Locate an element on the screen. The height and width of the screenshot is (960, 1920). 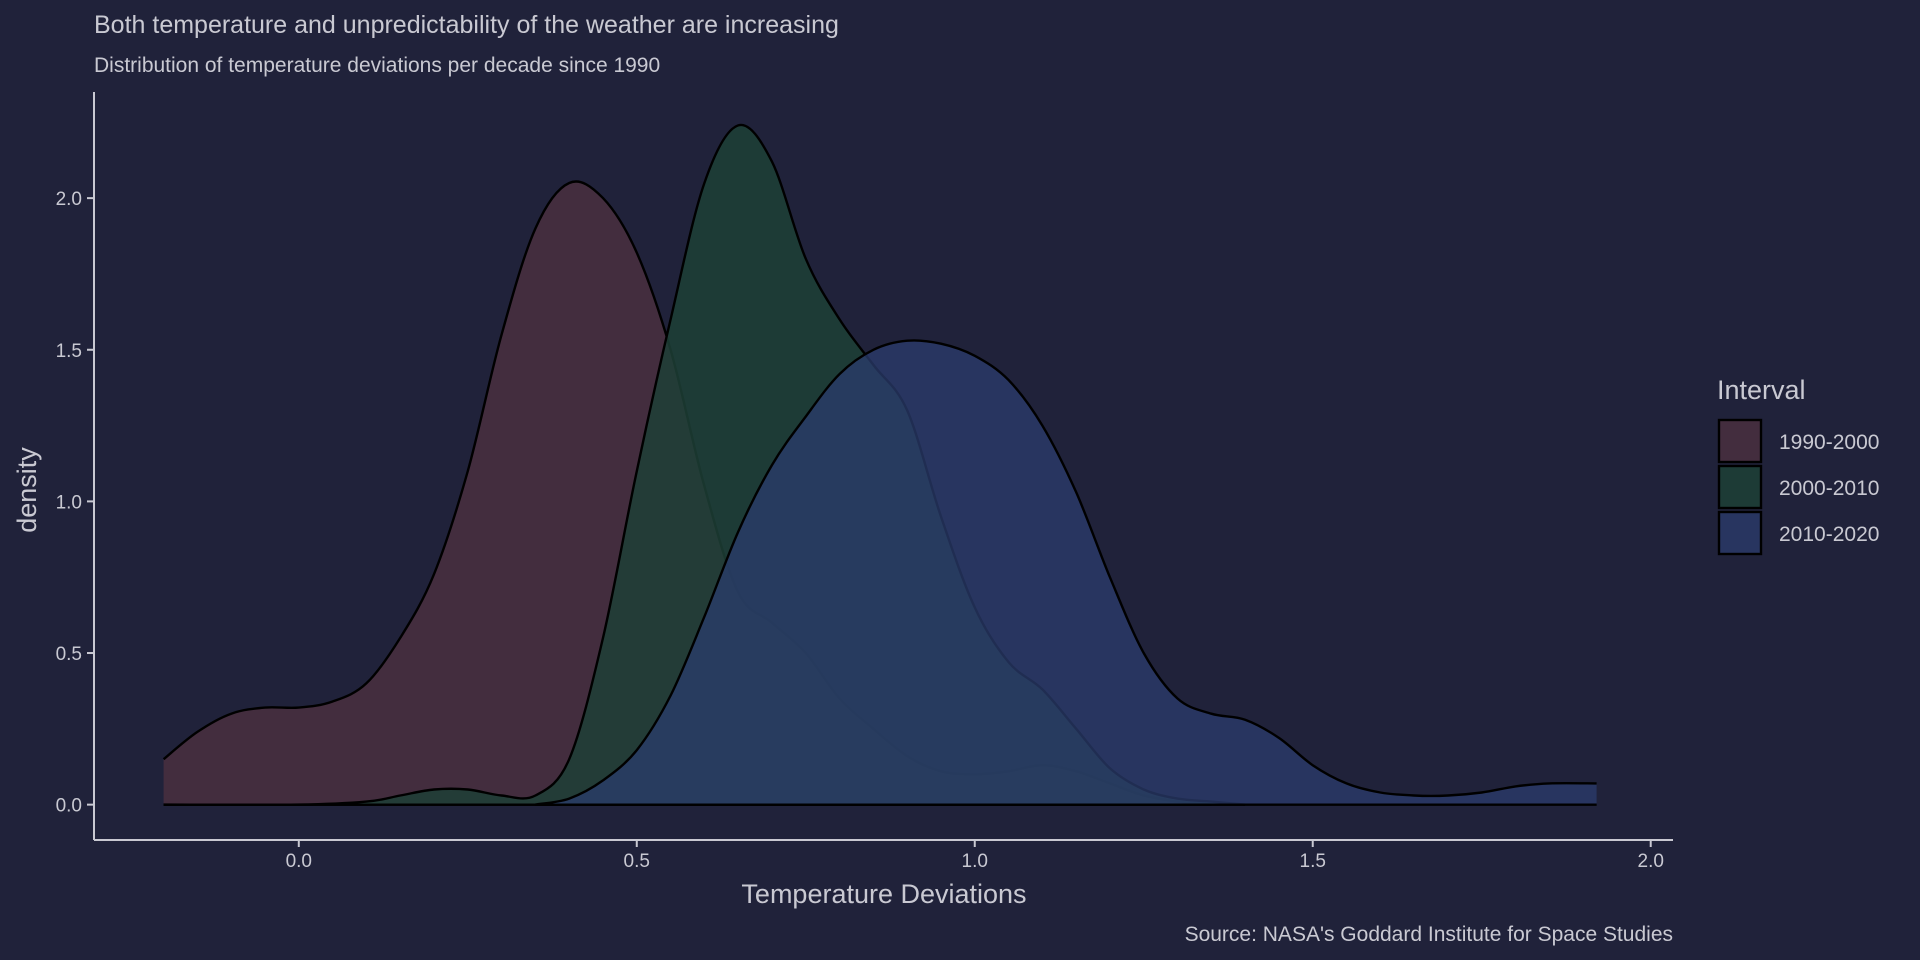
legend-title: Interval is located at coordinates (1761, 390).